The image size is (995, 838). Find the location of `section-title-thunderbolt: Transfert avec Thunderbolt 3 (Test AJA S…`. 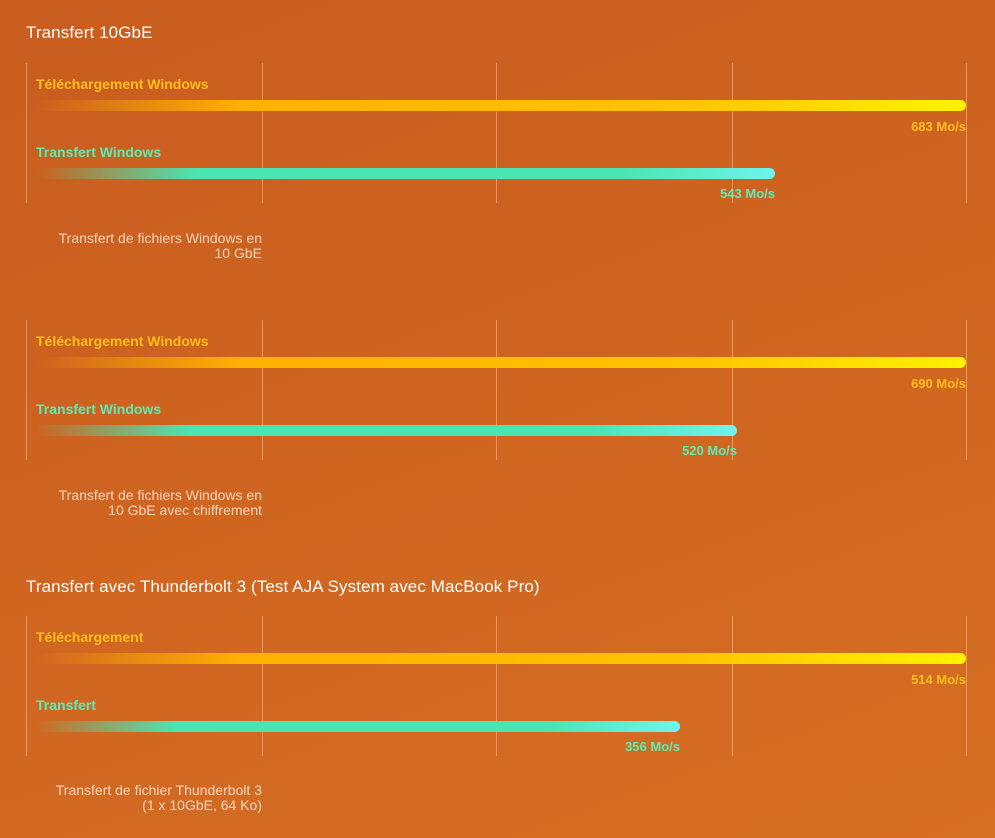

section-title-thunderbolt: Transfert avec Thunderbolt 3 (Test AJA S… is located at coordinates (283, 586).